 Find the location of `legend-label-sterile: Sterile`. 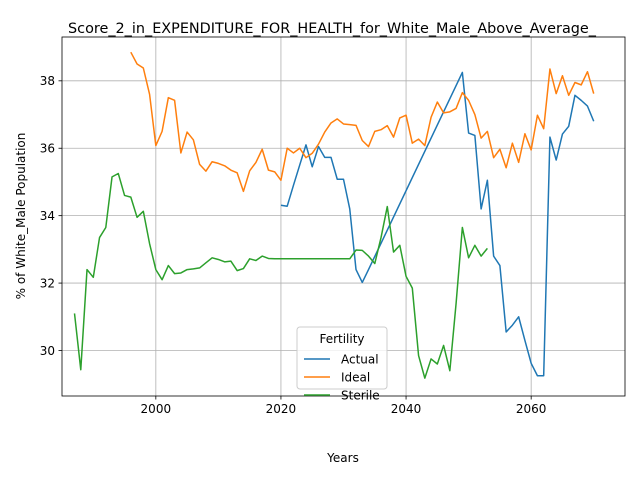

legend-label-sterile: Sterile is located at coordinates (360, 395).